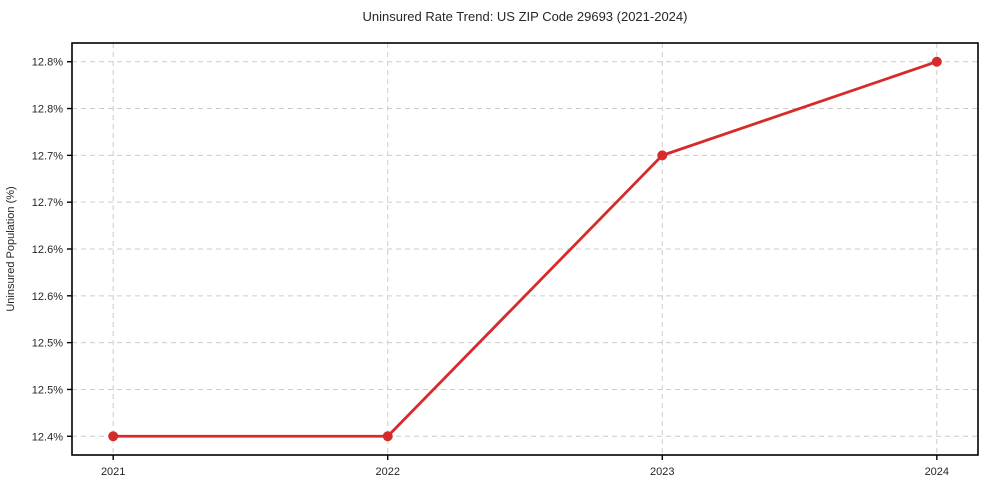  I want to click on x-tick-label: 2023, so click(662, 472).